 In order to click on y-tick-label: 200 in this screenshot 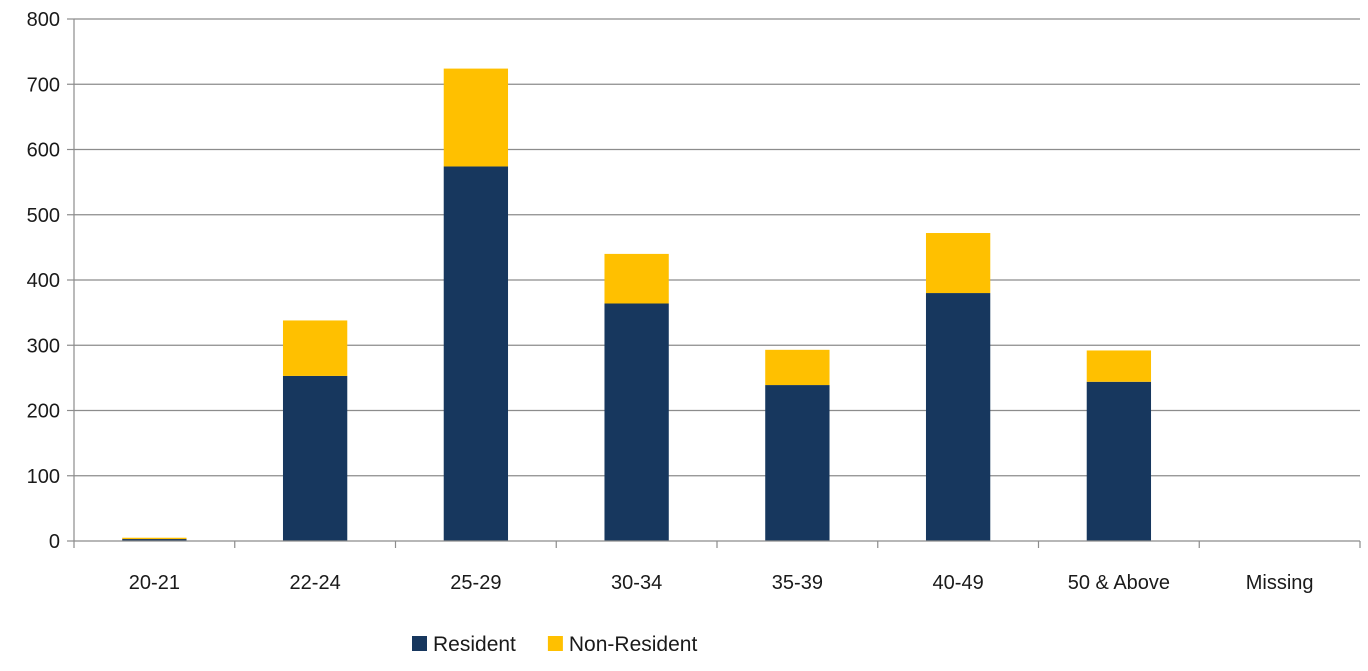, I will do `click(43, 412)`.